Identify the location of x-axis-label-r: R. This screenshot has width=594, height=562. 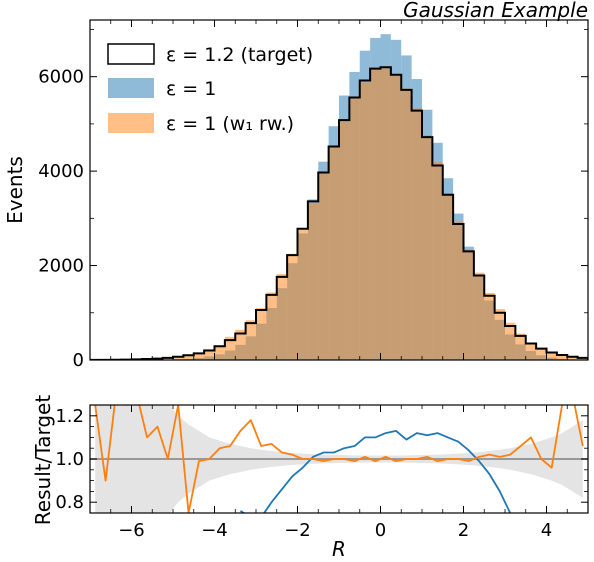
(339, 549).